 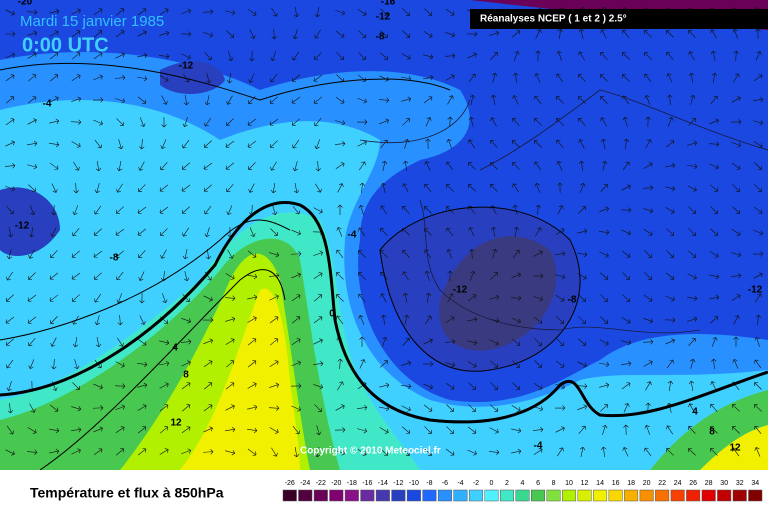 I want to click on time-label: 0:00 UTC, so click(x=65, y=45).